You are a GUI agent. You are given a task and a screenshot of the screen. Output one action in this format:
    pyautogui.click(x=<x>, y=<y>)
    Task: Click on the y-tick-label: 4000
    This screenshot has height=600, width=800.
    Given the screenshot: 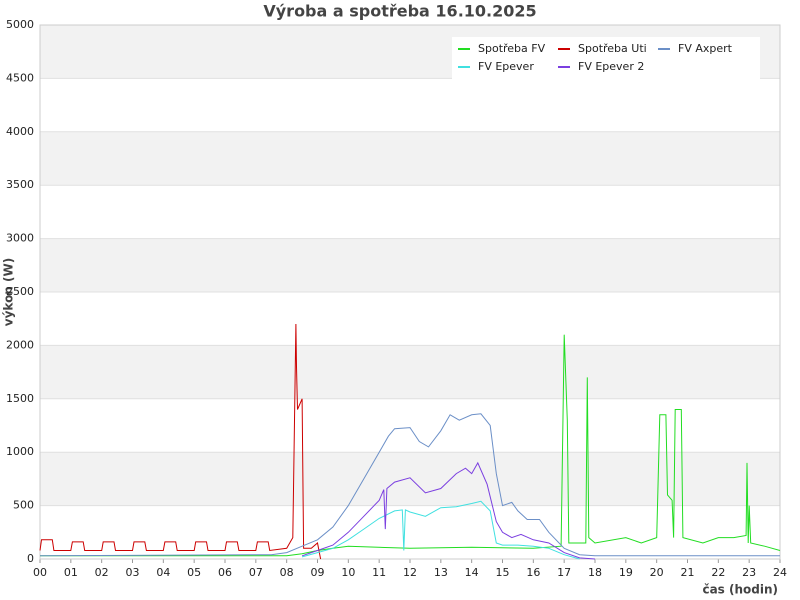 What is the action you would take?
    pyautogui.click(x=20, y=131)
    